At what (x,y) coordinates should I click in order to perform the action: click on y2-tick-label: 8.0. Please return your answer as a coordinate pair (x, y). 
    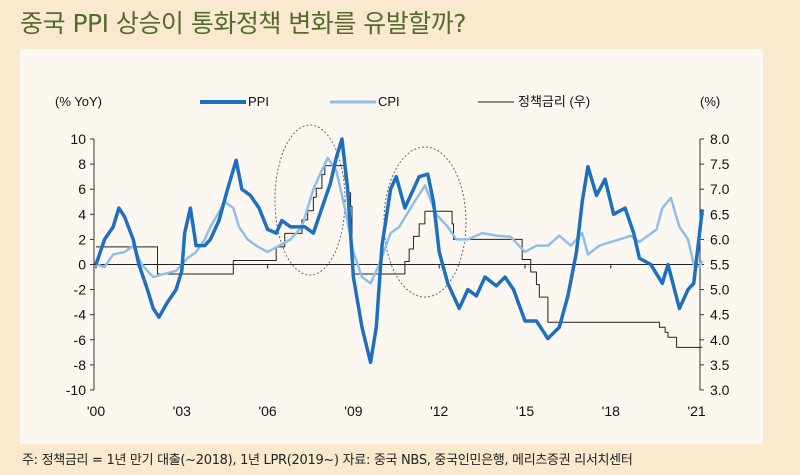
    Looking at the image, I should click on (720, 139).